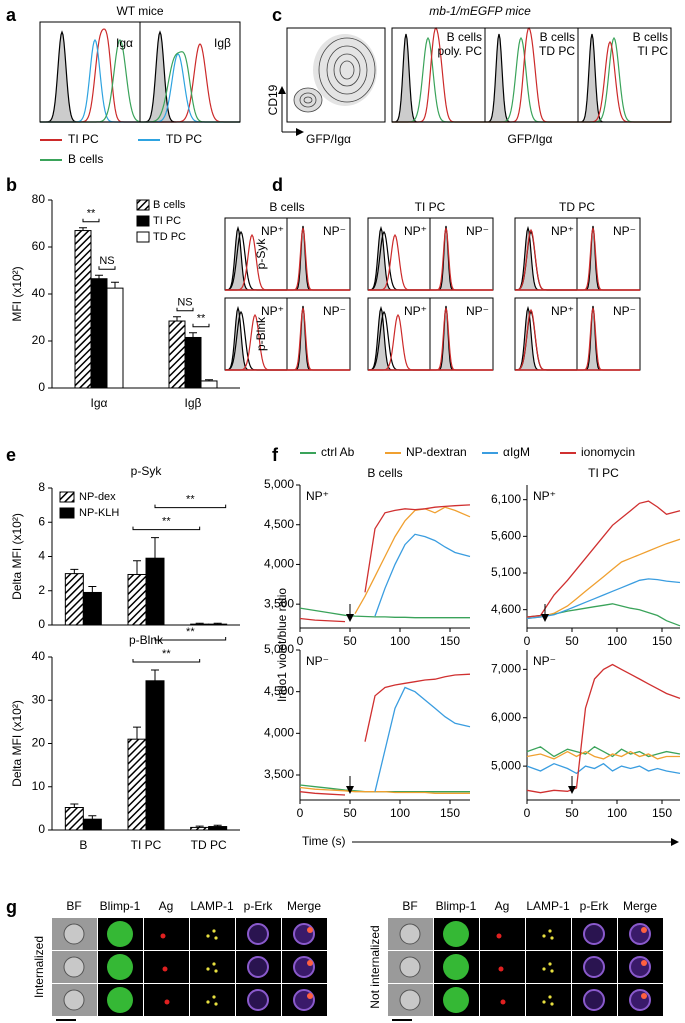  Describe the element at coordinates (464, 37) in the screenshot. I see `plot-label: B cells` at that location.